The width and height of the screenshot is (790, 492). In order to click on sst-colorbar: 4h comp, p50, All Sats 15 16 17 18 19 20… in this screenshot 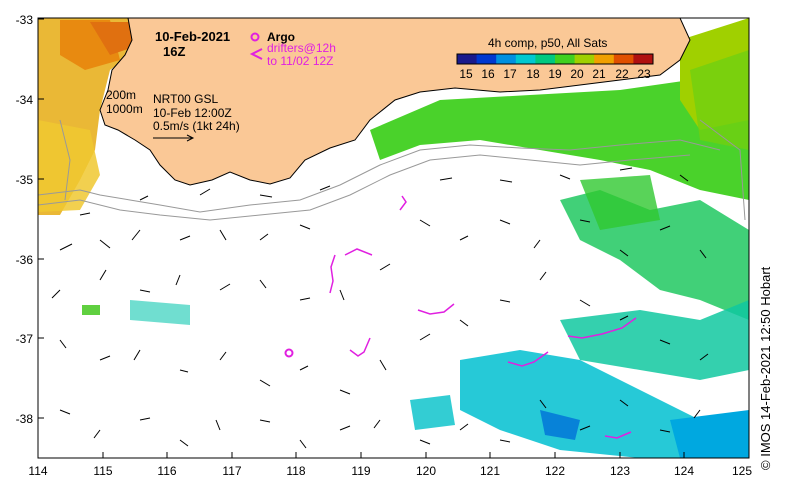, I will do `click(555, 58)`.